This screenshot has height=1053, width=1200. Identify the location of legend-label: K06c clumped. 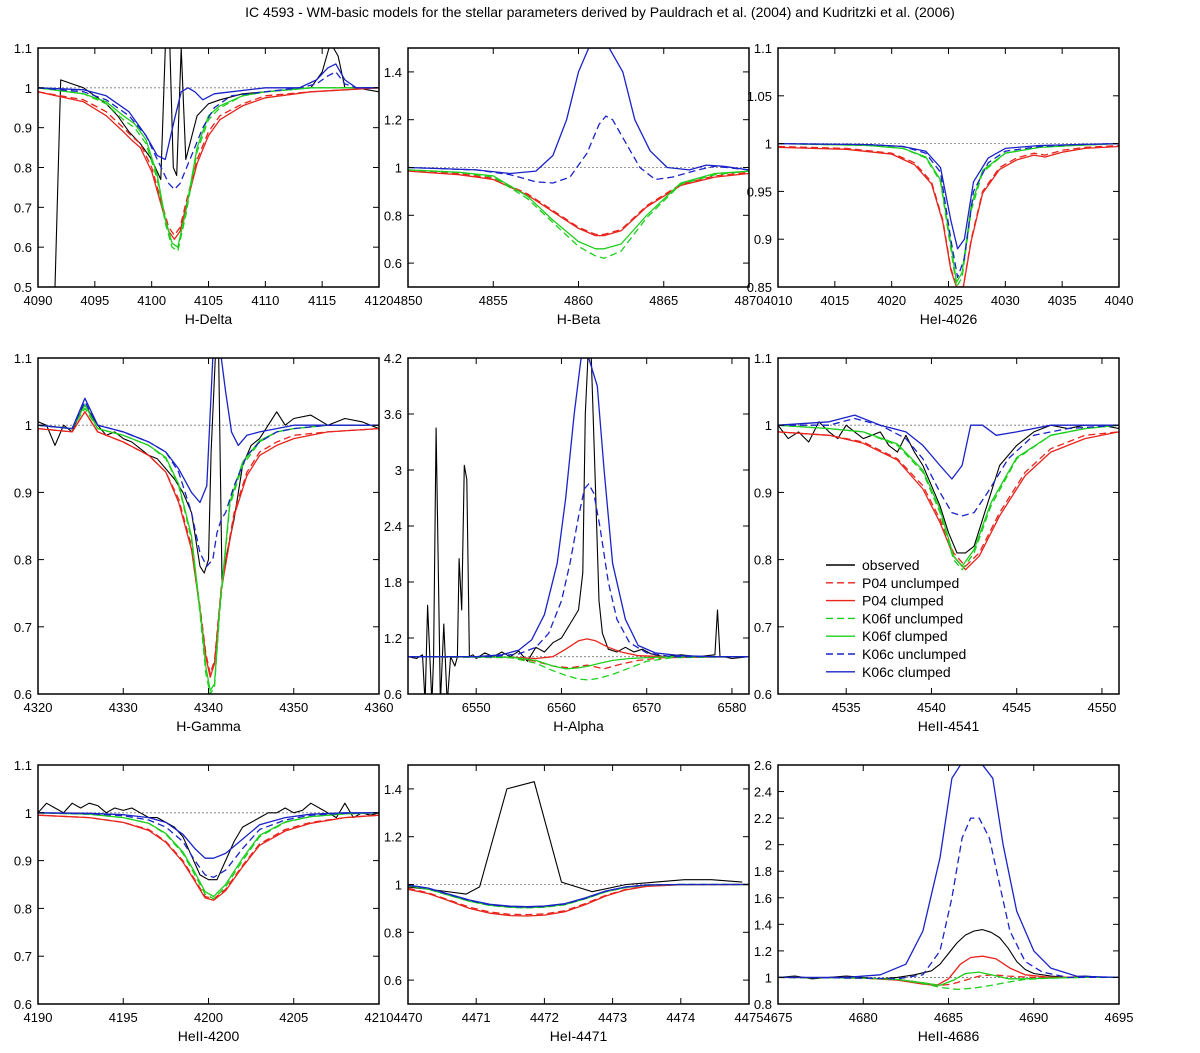
(906, 672).